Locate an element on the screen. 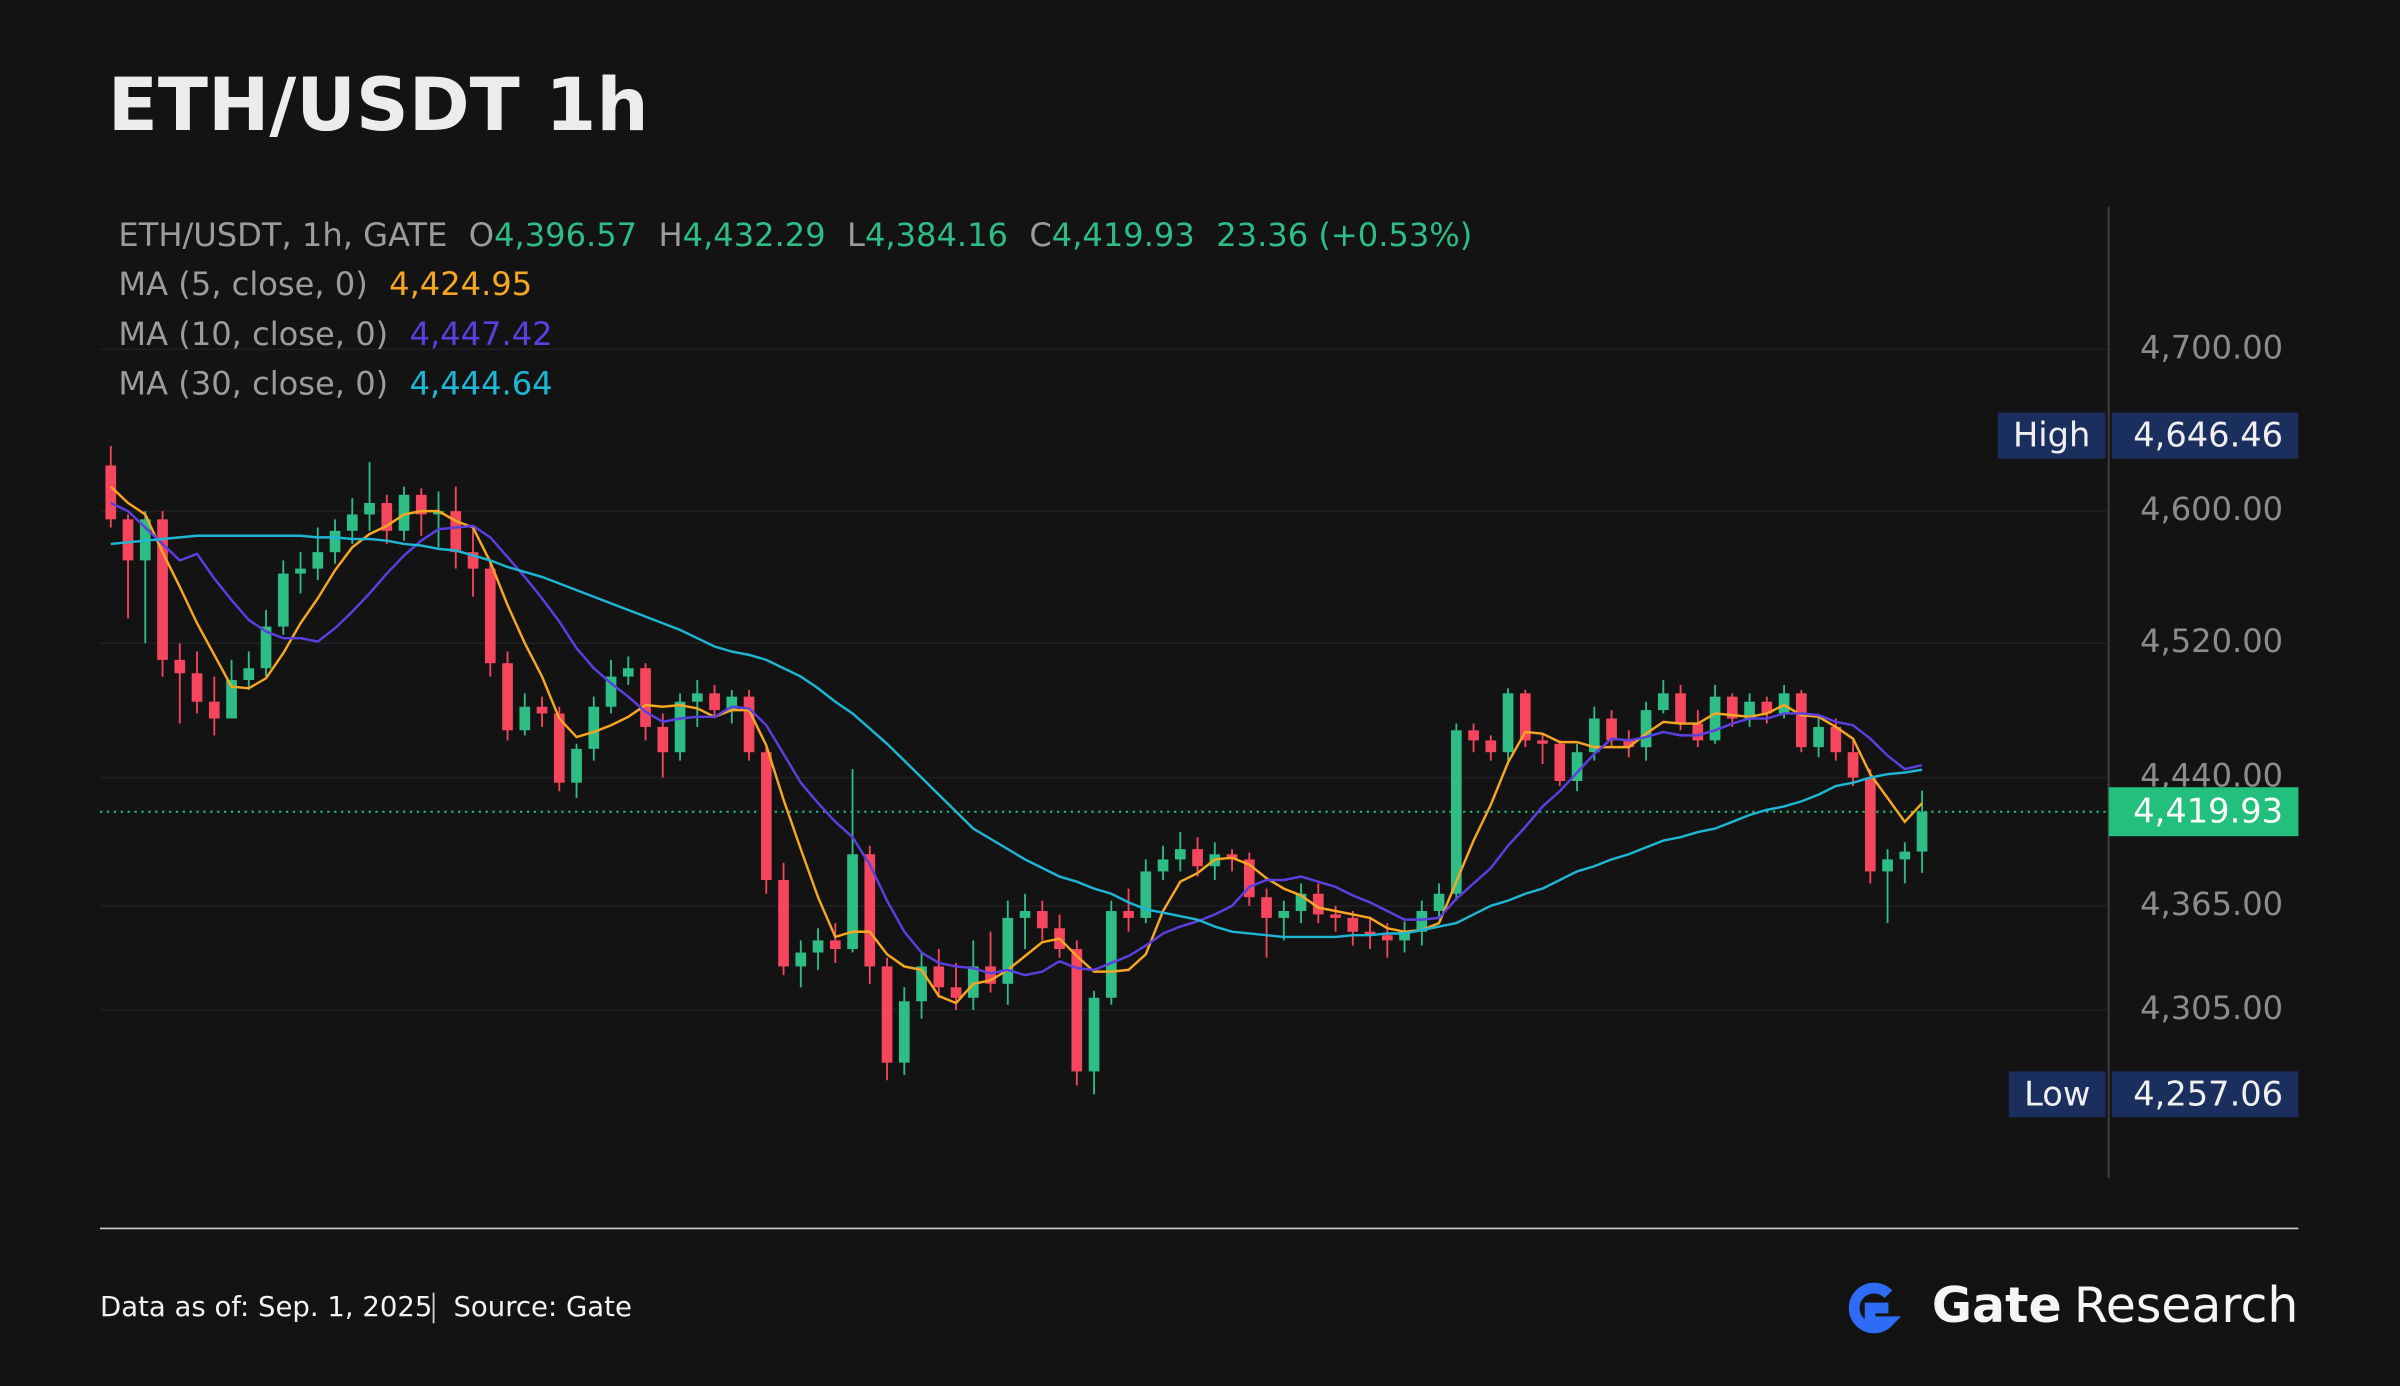  ma-legend-name: MA (5, close, 0) is located at coordinates (242, 284).